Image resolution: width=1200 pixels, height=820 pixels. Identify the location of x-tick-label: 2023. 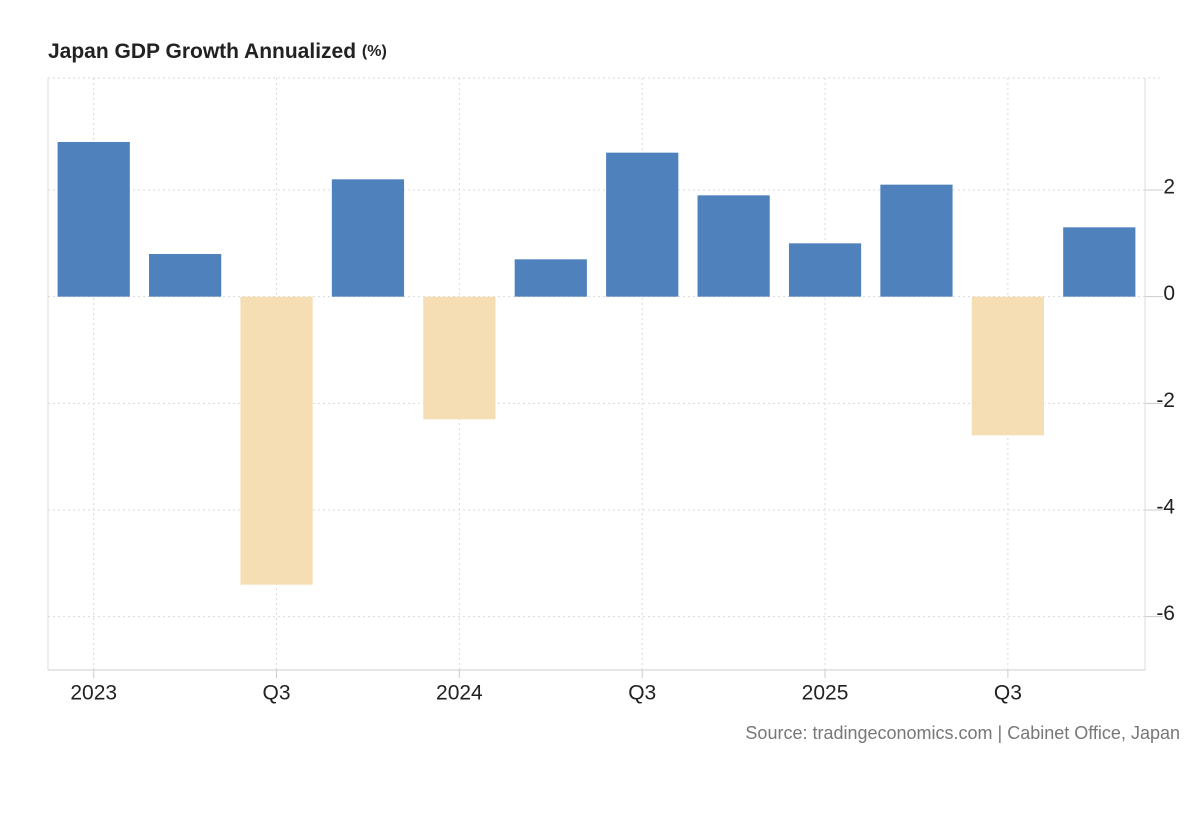
(93, 693).